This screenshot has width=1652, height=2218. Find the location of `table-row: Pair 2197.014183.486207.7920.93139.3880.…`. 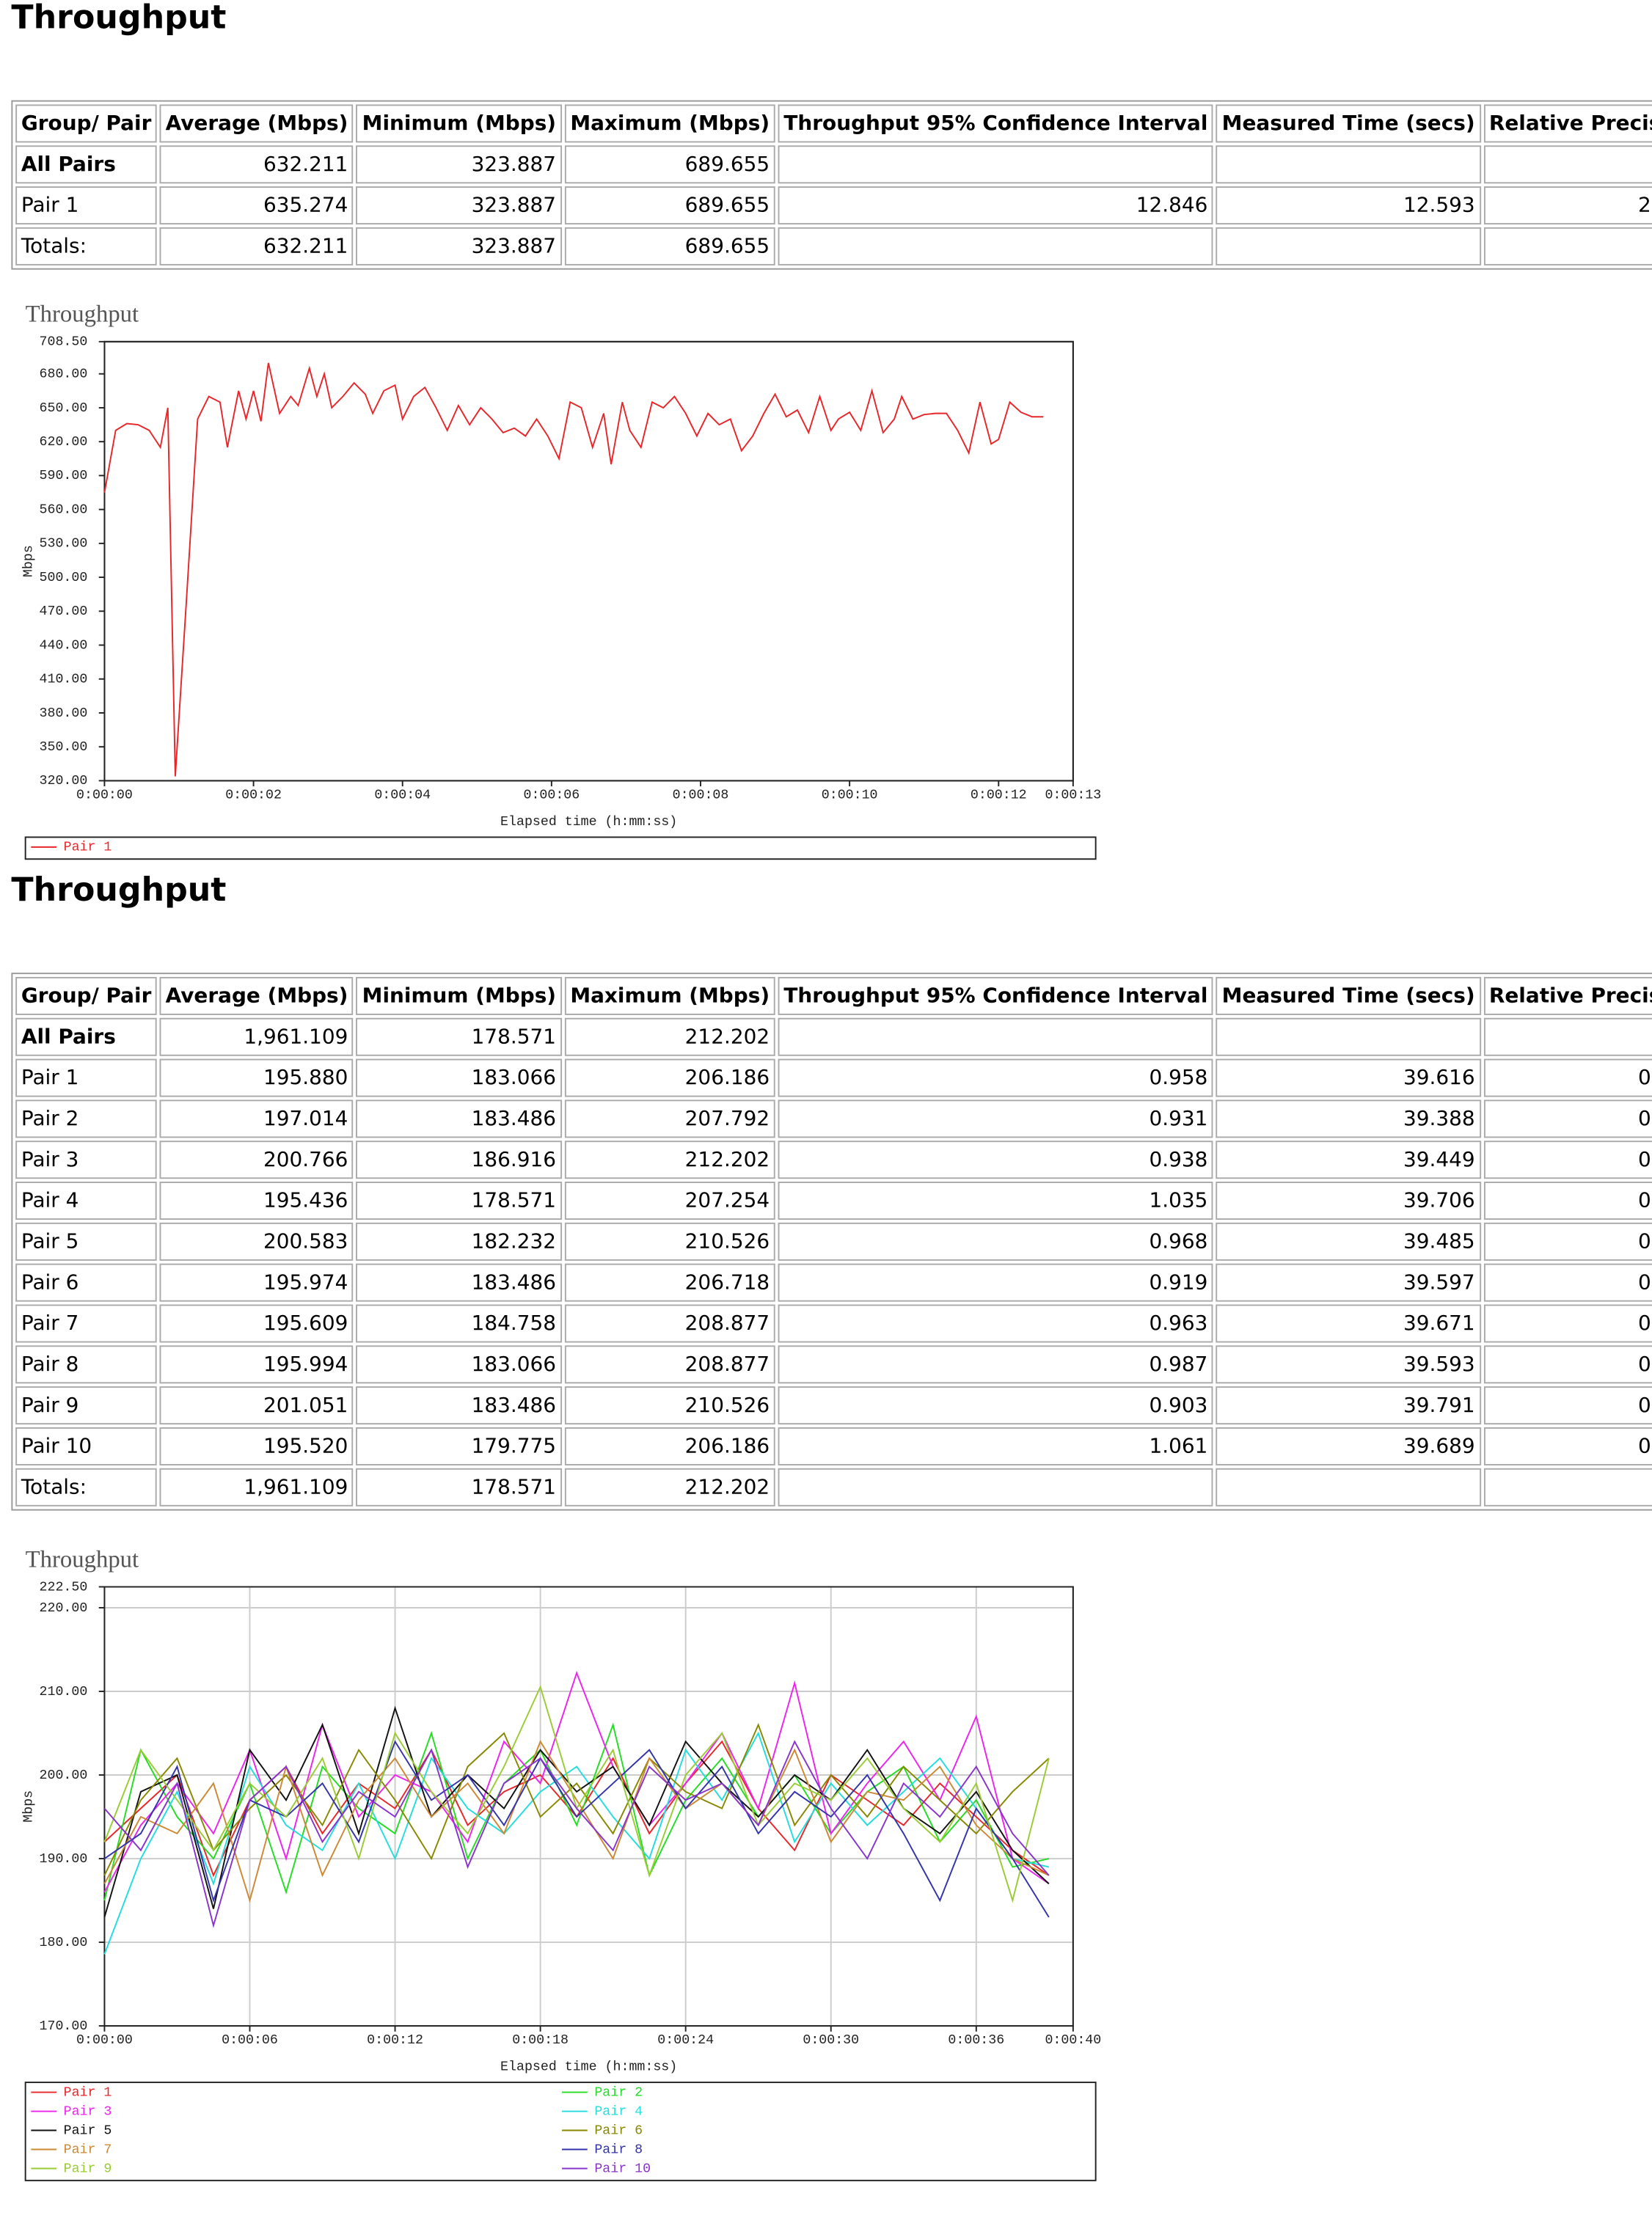

table-row: Pair 2197.014183.486207.7920.93139.3880.… is located at coordinates (833, 1118).